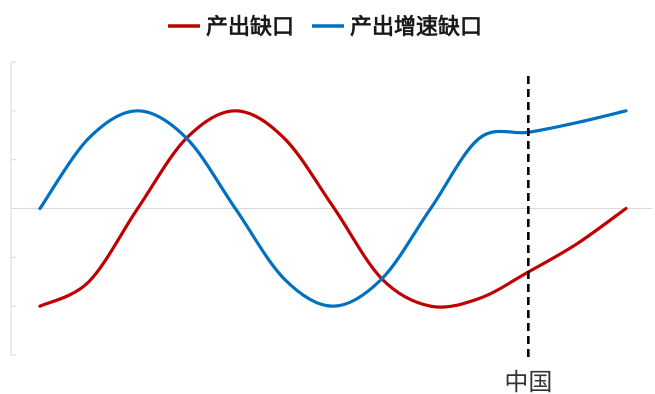 This screenshot has width=655, height=394. What do you see at coordinates (416, 27) in the screenshot?
I see `legend-label-growth-gap: 产出增速缺口` at bounding box center [416, 27].